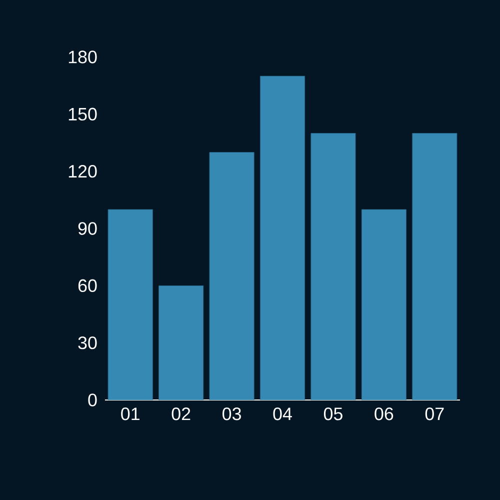 The height and width of the screenshot is (500, 500). What do you see at coordinates (82, 171) in the screenshot?
I see `y-tick-label: 120` at bounding box center [82, 171].